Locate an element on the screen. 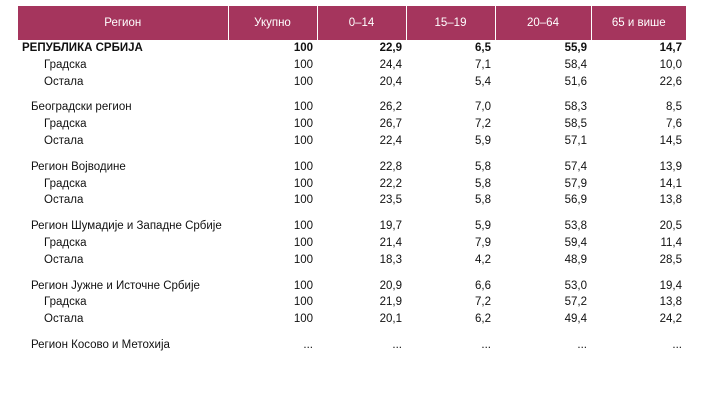 The height and width of the screenshot is (419, 714). value-cell: 51,6 is located at coordinates (575, 81).